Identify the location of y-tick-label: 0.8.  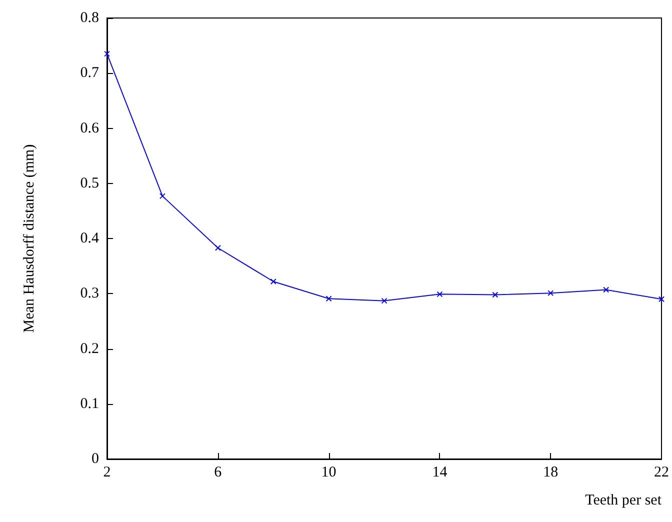
(89, 18).